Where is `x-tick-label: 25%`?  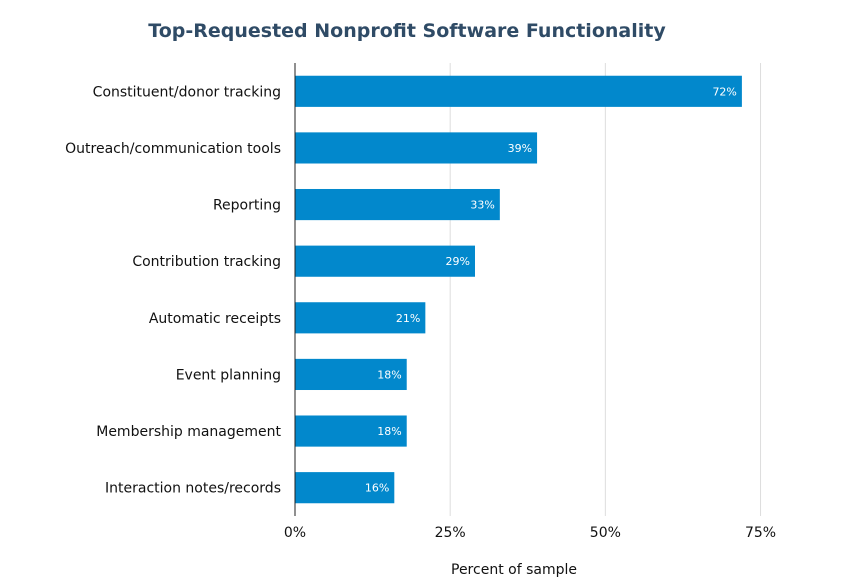
x-tick-label: 25% is located at coordinates (450, 533).